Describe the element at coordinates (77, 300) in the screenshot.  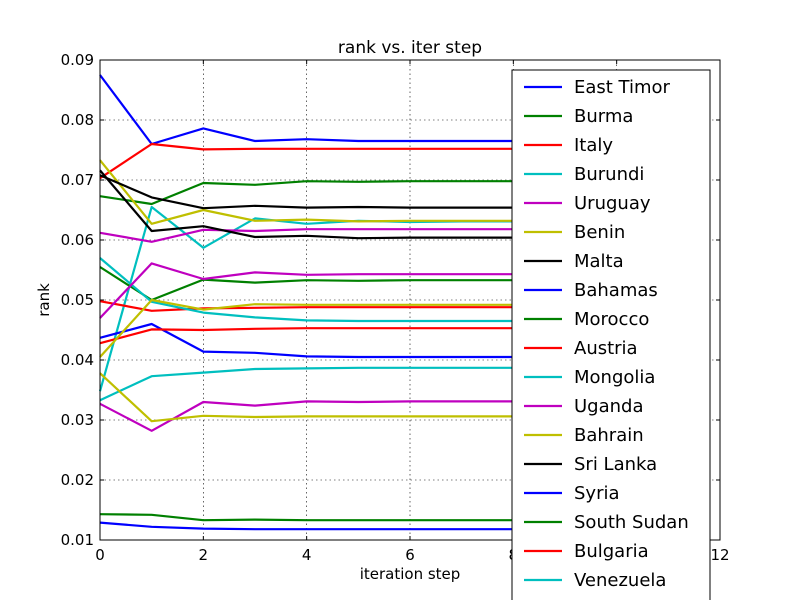
I see `y-tick-label: 0.05` at that location.